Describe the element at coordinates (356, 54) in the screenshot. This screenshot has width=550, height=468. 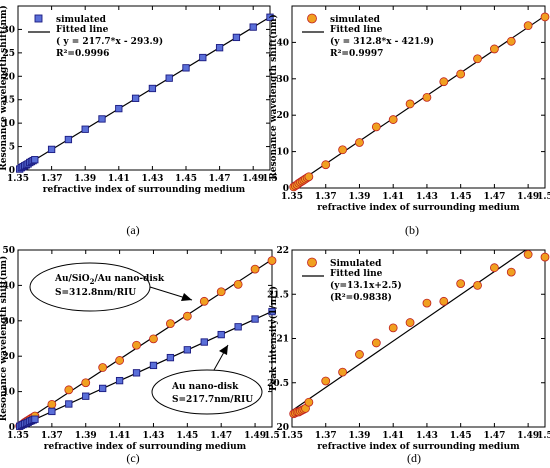
I see `legend-label-r2: R²=0.9997` at that location.